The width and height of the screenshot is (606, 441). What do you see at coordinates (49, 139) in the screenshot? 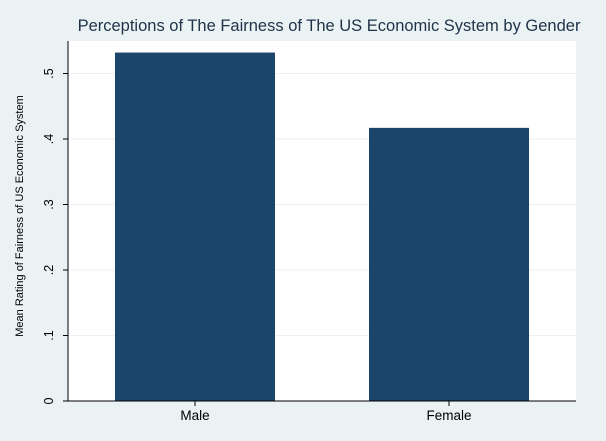
I see `y-tick-label: .4` at bounding box center [49, 139].